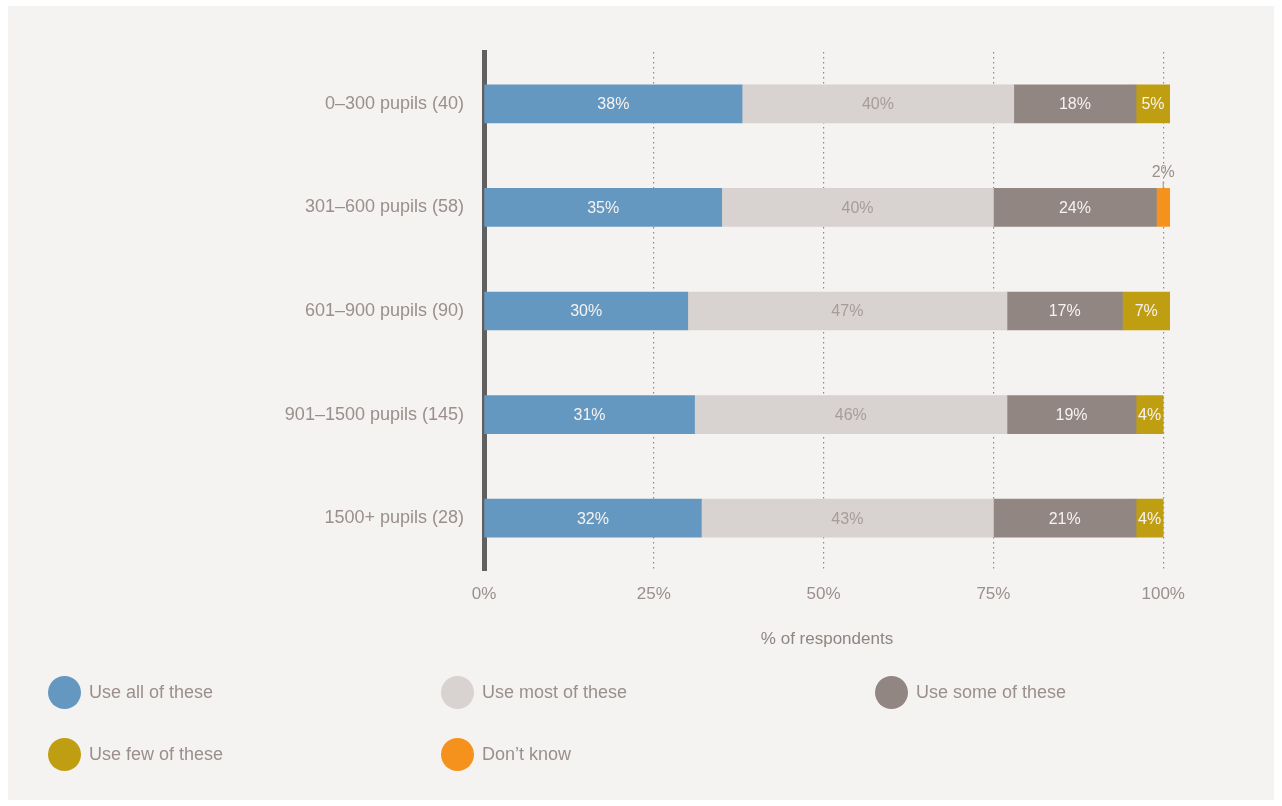 The height and width of the screenshot is (806, 1282). I want to click on legend-label: Use some of these, so click(991, 692).